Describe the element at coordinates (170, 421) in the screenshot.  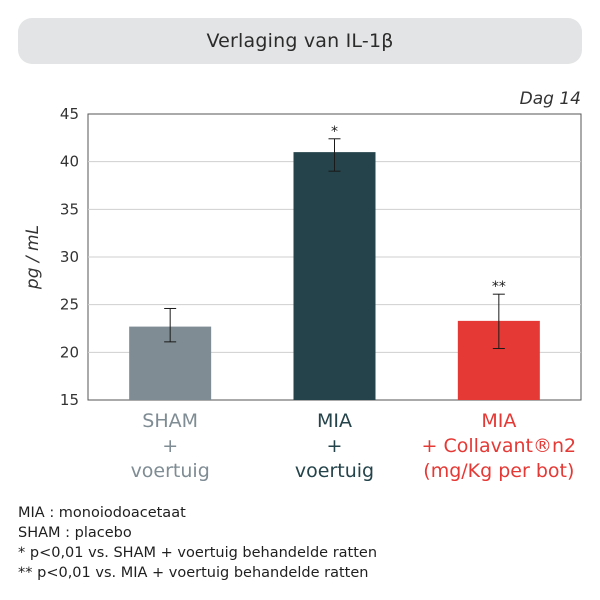
I see `x-category-label-0-0: SHAM` at that location.